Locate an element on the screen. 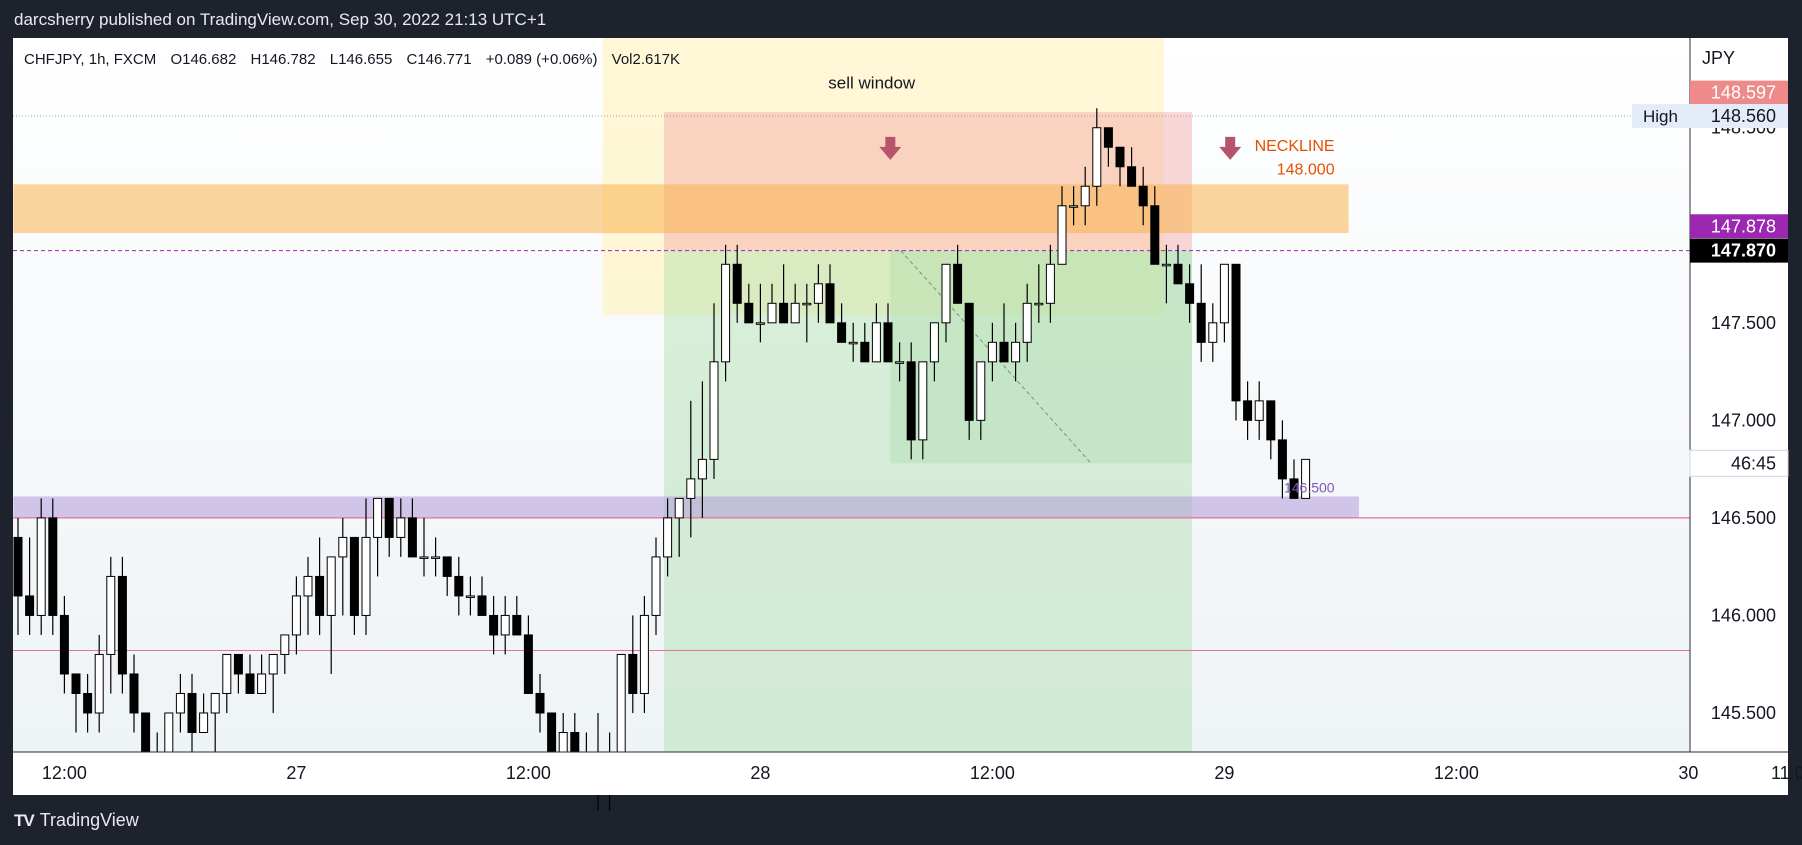 The width and height of the screenshot is (1802, 845). corner-box is located at coordinates (1739, 773).